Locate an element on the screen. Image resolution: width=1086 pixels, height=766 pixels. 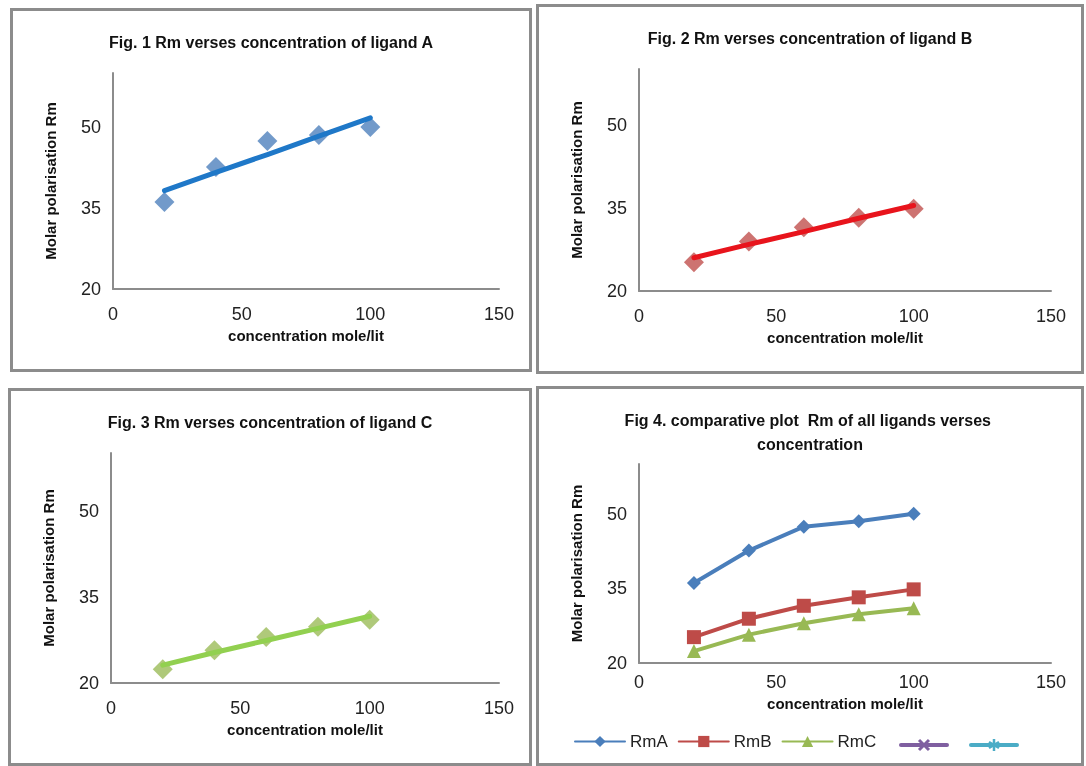
chart-title: Fig. 3 Rm verses concentration of ligand C is located at coordinates (270, 422).